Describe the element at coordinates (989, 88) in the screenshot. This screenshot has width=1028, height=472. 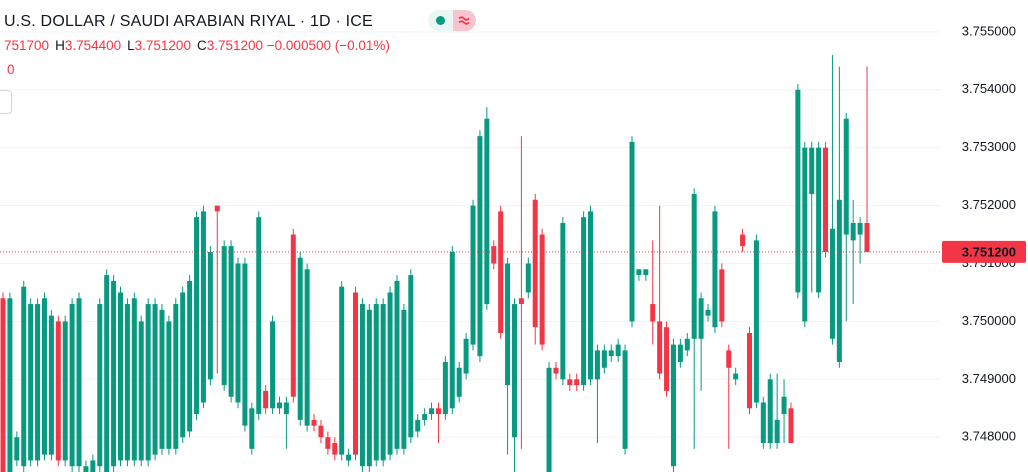
I see `y-tick-label: 3.754000` at that location.